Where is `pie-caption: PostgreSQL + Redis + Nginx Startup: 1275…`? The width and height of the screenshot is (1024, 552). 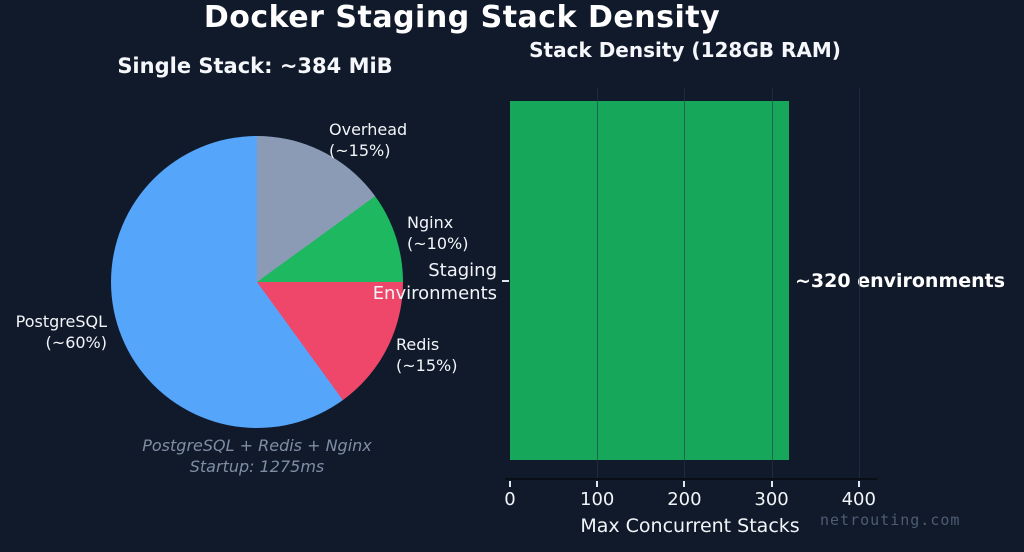
pie-caption: PostgreSQL + Redis + Nginx Startup: 1275… is located at coordinates (257, 456).